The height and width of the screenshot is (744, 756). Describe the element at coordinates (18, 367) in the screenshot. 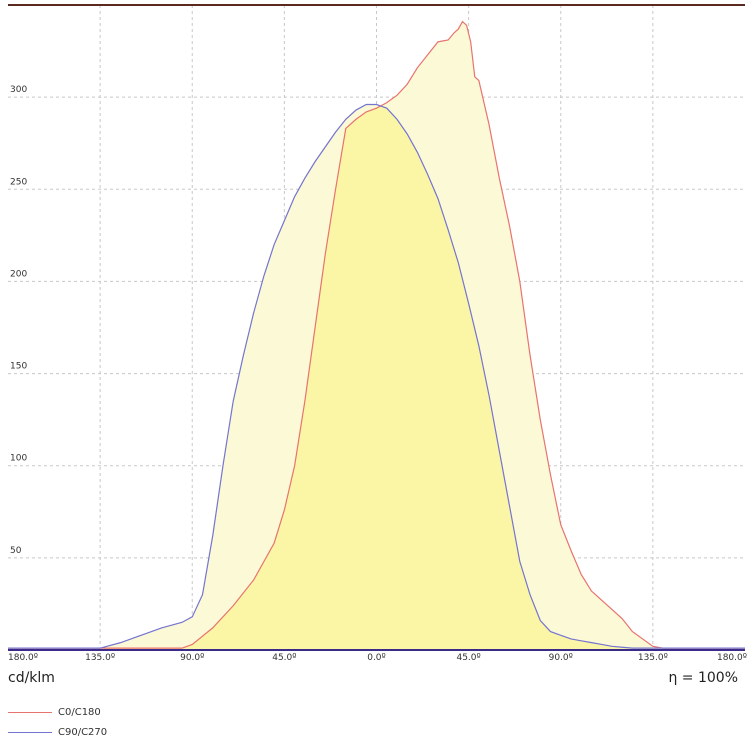

I see `y-tick-label: 150` at that location.